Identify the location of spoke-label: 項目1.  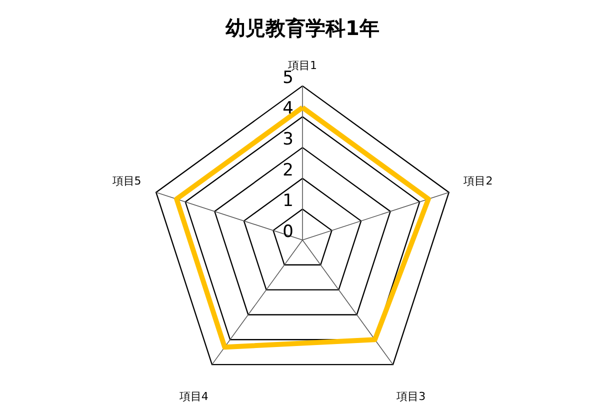
(302, 65).